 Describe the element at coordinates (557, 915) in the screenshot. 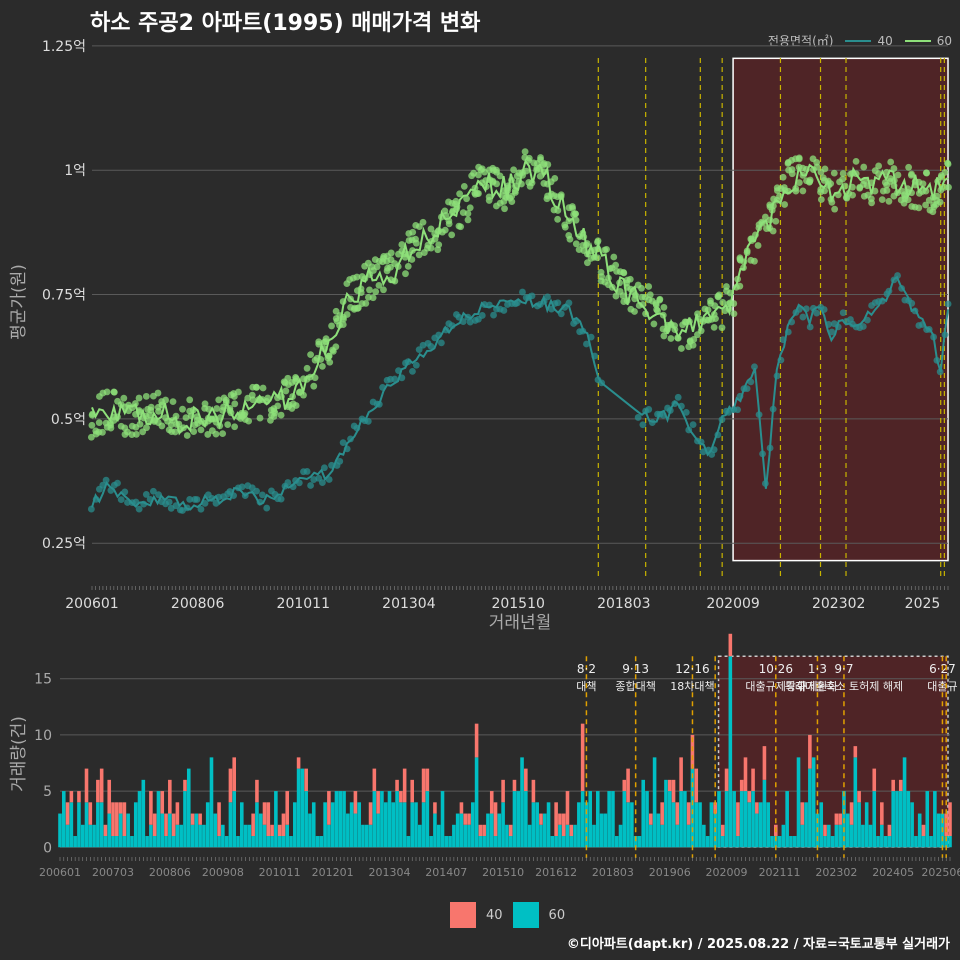

I see `legend-bottom-label-60: 60` at that location.